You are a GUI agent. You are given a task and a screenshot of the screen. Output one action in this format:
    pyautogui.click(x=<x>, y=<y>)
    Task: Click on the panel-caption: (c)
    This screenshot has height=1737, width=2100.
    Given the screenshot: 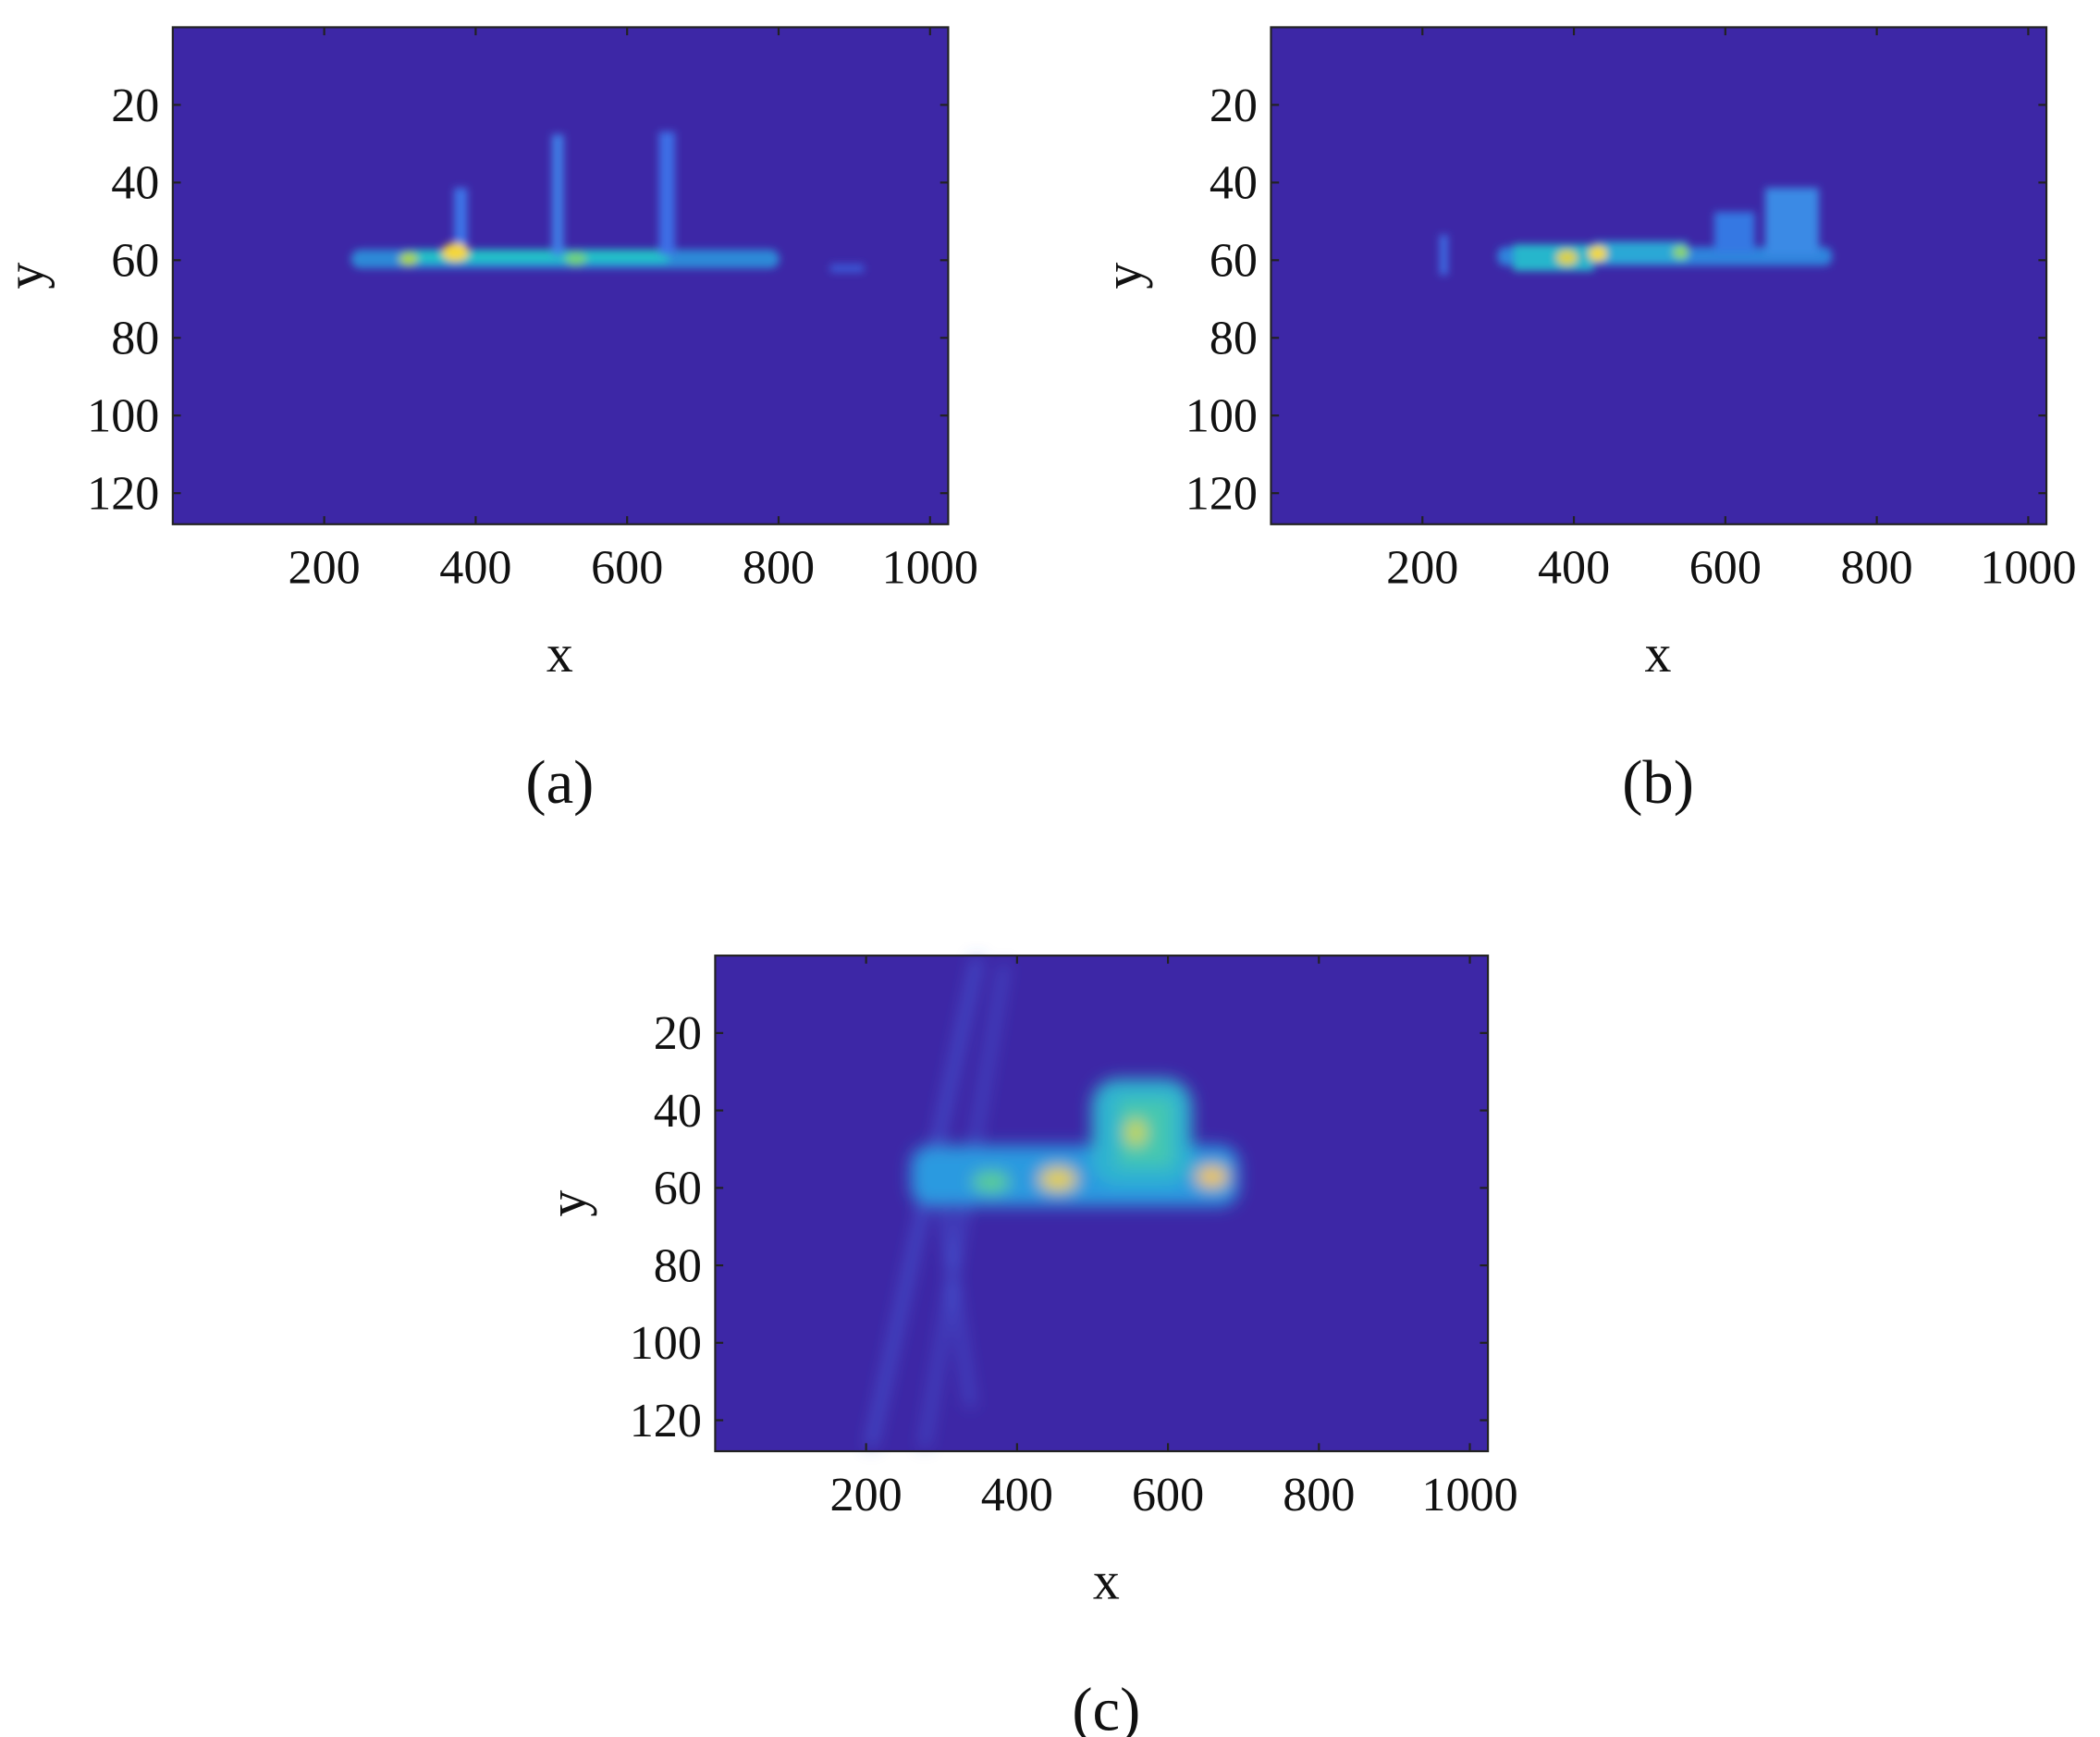 What is the action you would take?
    pyautogui.click(x=1106, y=1706)
    